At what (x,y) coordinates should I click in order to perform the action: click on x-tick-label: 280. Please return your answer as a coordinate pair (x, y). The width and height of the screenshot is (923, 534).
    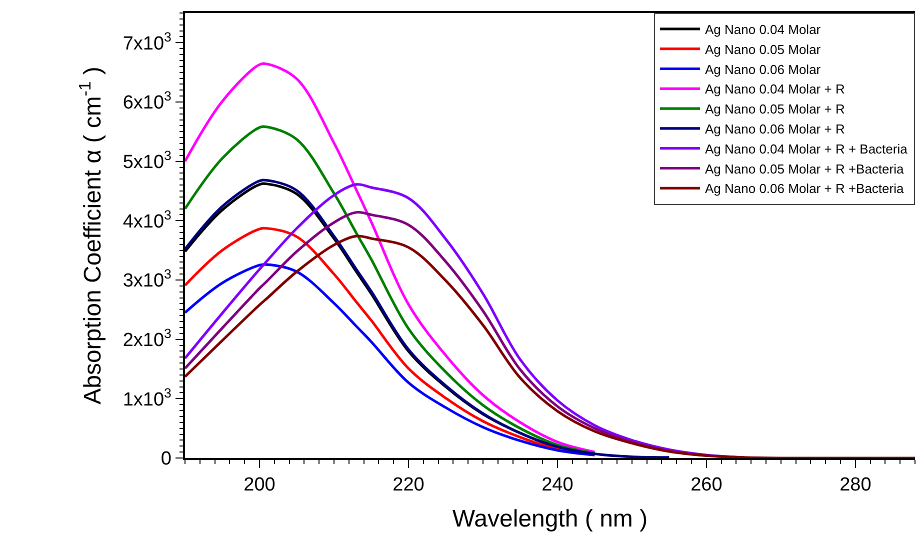
    Looking at the image, I should click on (856, 485).